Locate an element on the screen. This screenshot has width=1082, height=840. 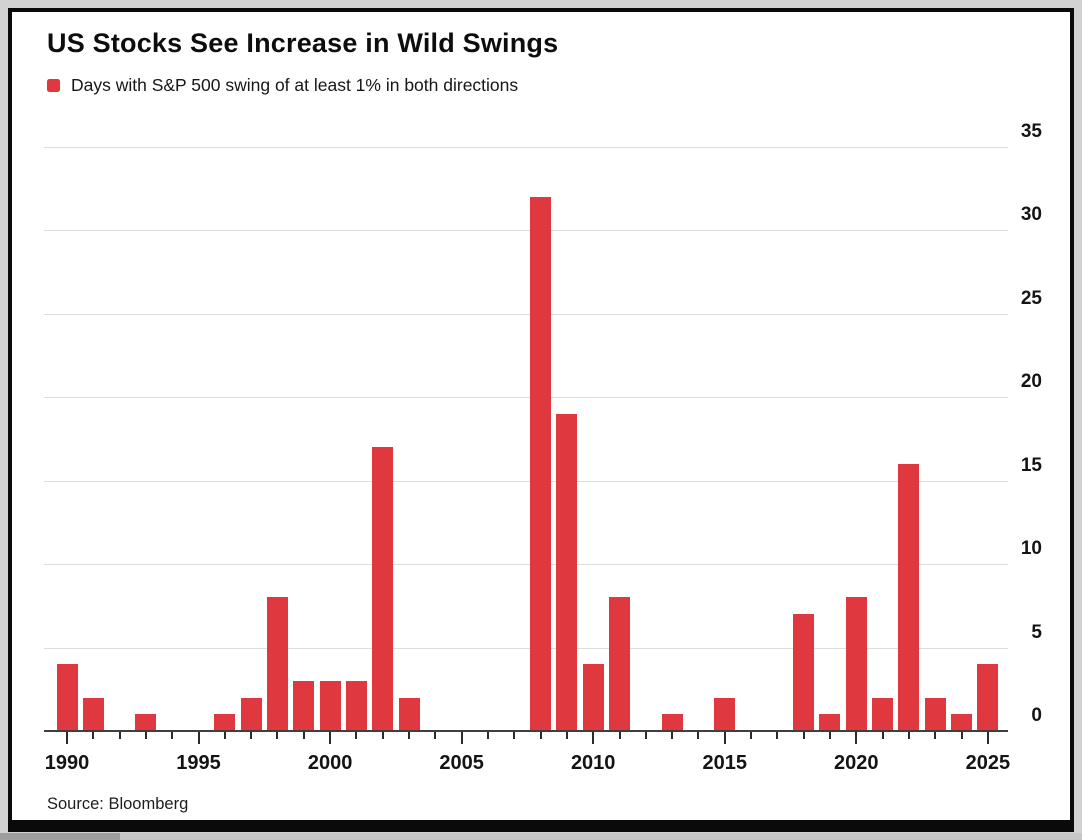
x-tick-2015 is located at coordinates (724, 738).